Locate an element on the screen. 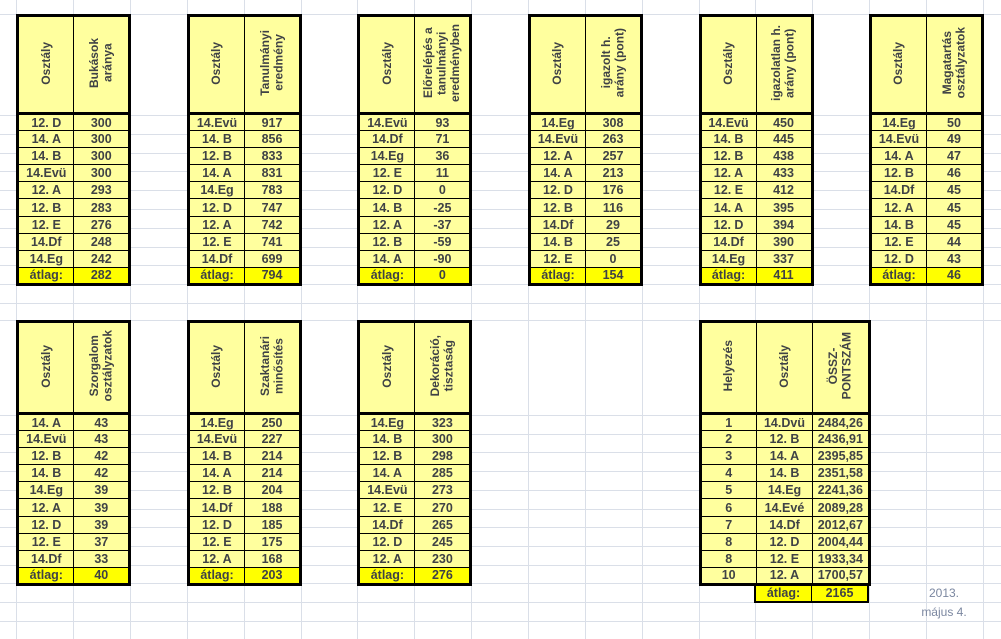 The image size is (1001, 639). value-cell: 438 is located at coordinates (784, 156).